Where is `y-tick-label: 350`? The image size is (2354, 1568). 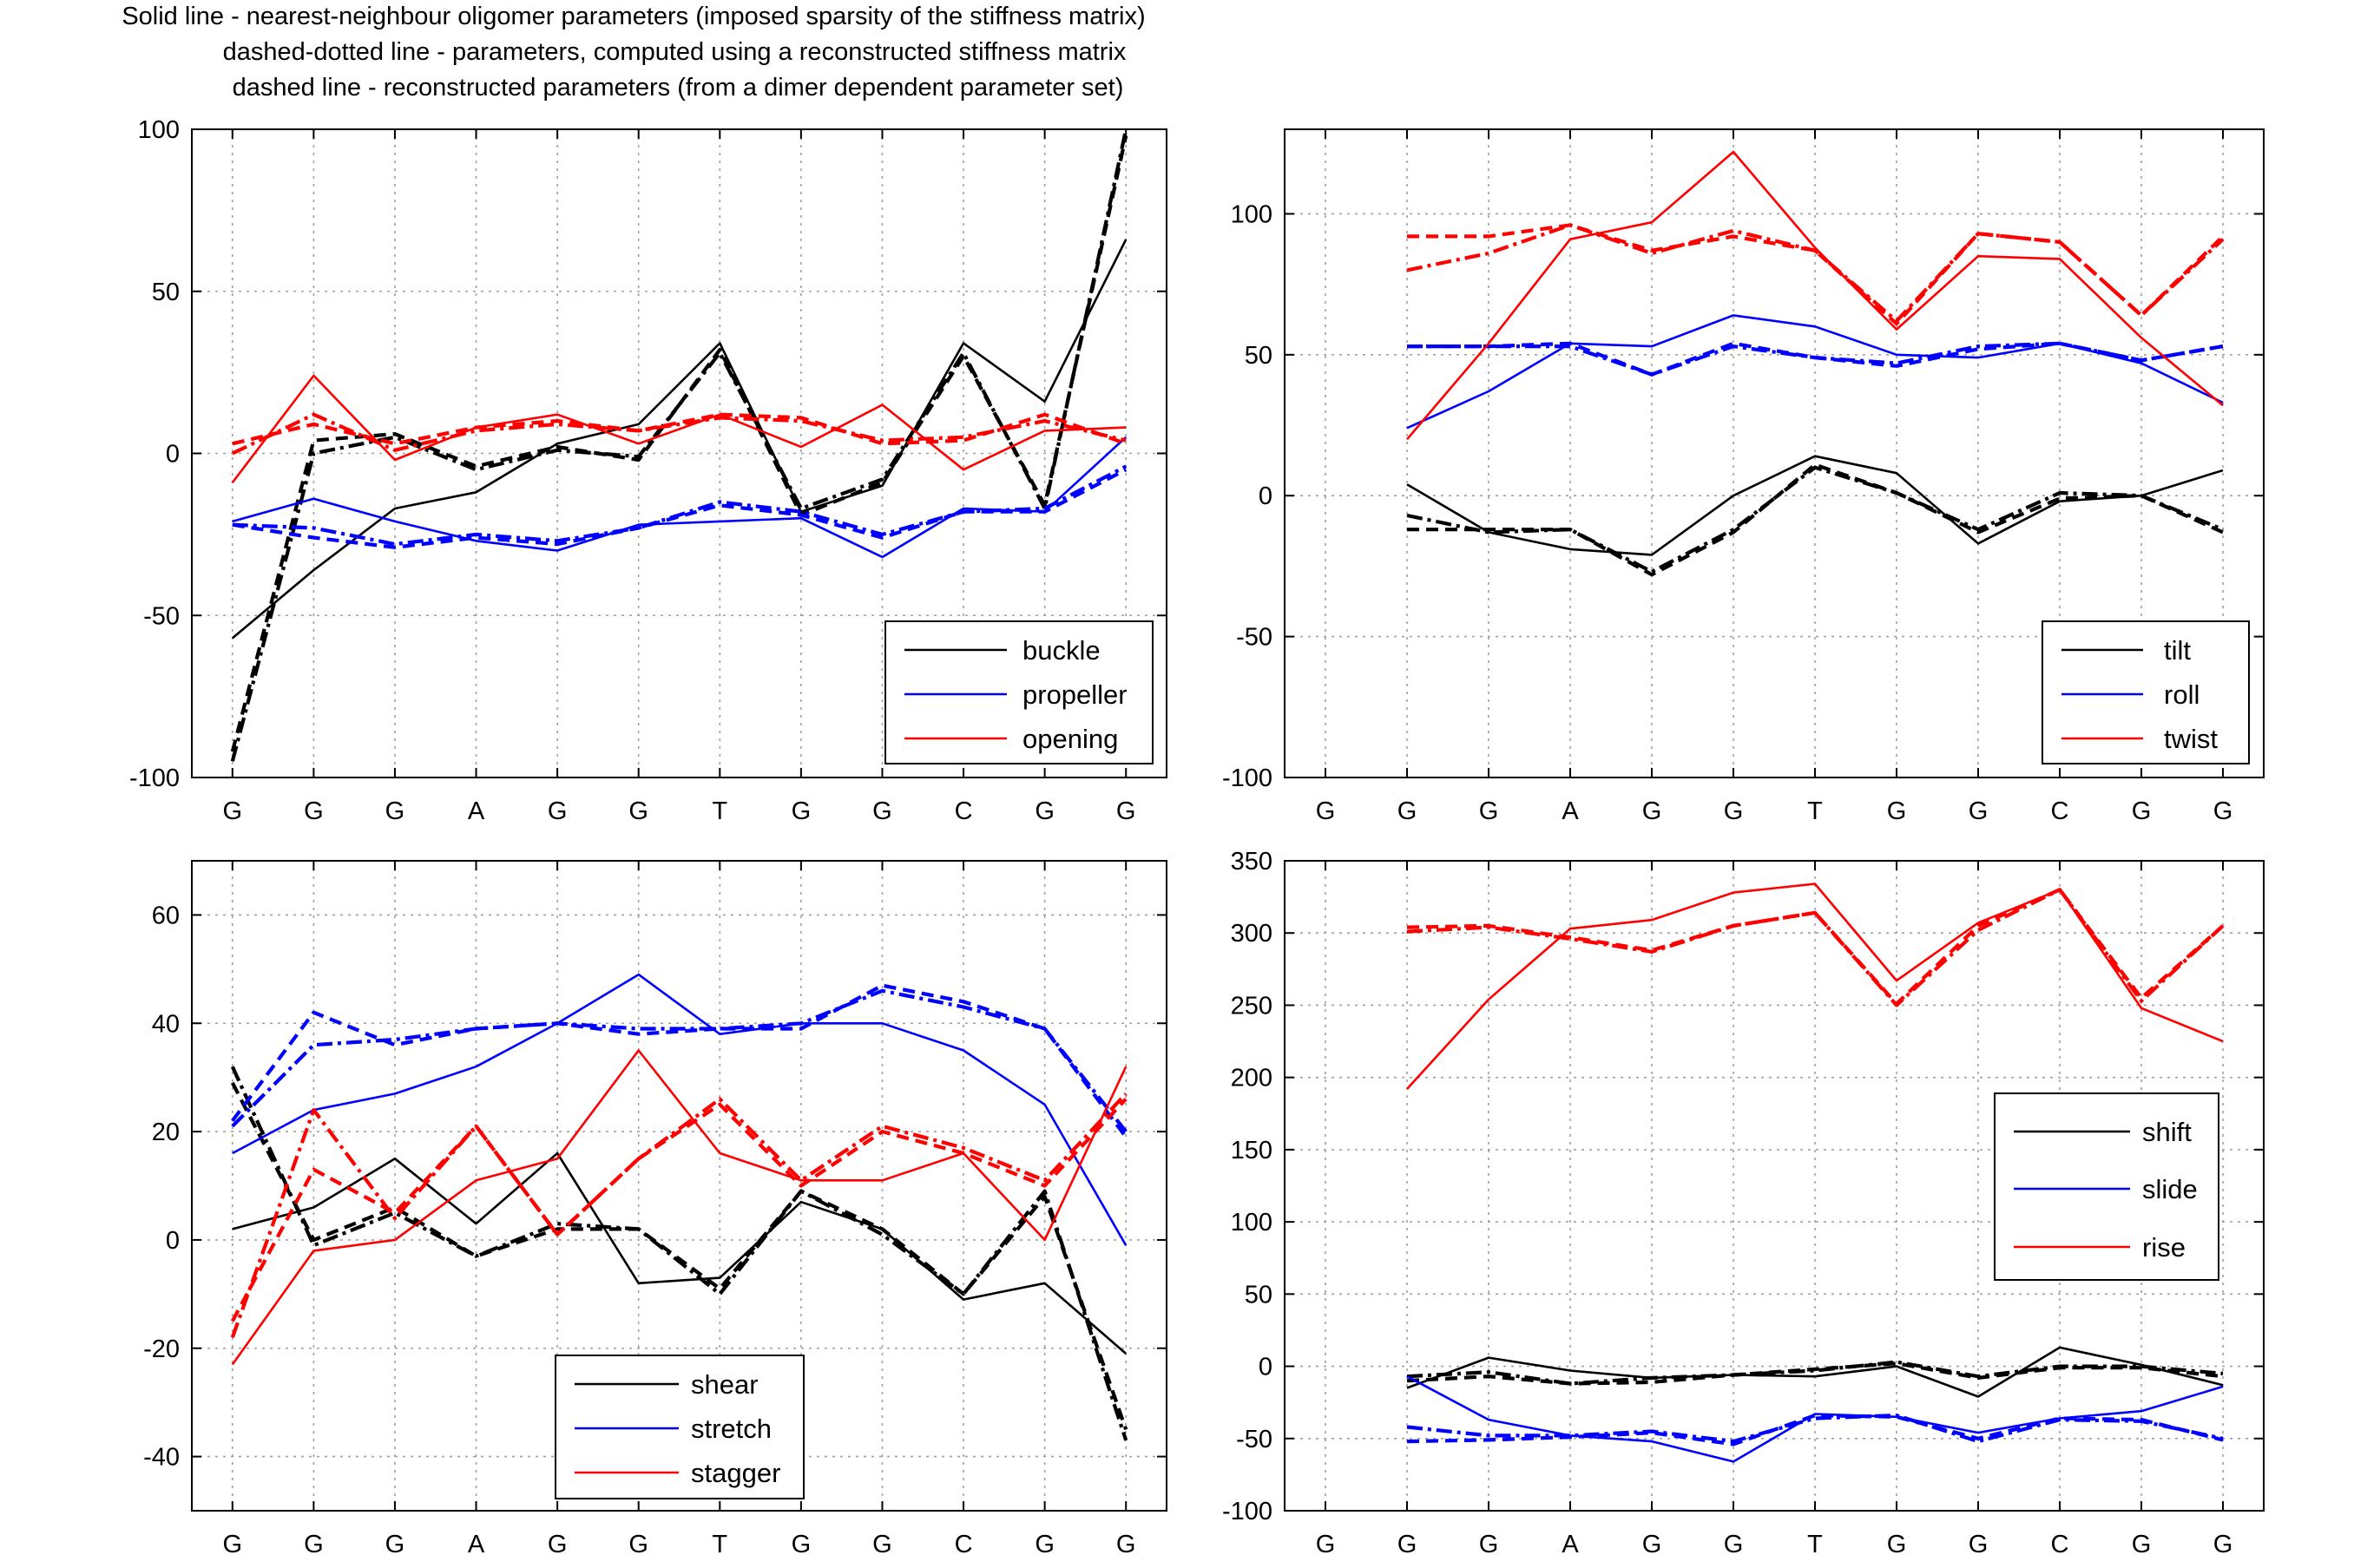 y-tick-label: 350 is located at coordinates (1251, 862).